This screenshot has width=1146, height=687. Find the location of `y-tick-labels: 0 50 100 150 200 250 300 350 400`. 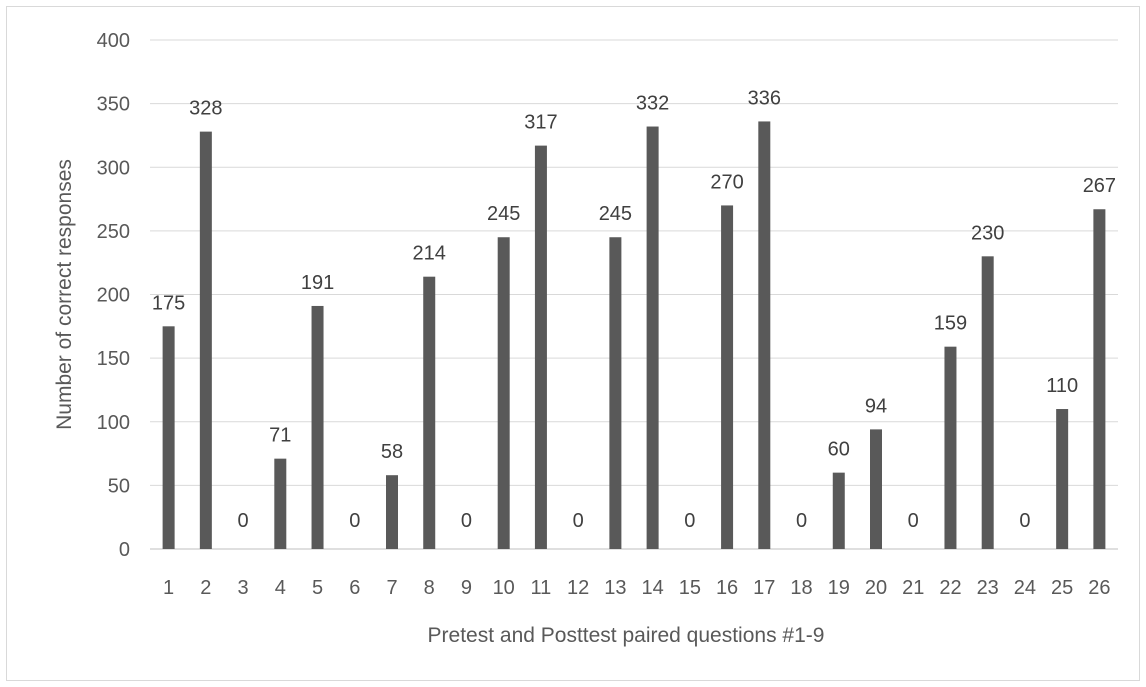

y-tick-labels: 0 50 100 150 200 250 300 350 400 is located at coordinates (113, 295).